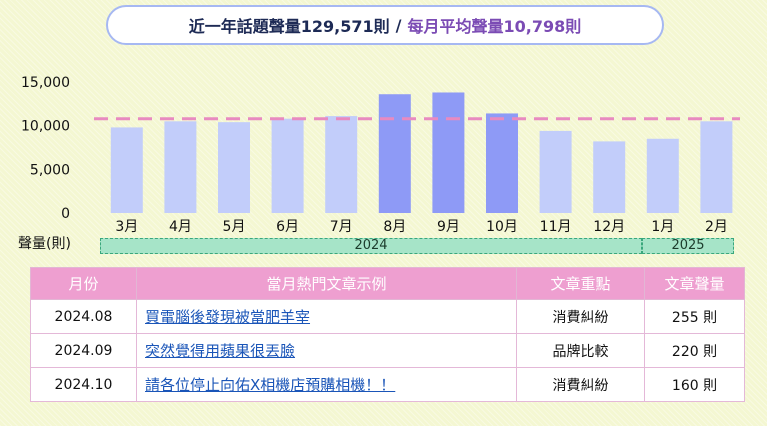 The height and width of the screenshot is (426, 767). I want to click on header-month: 月份, so click(83, 283).